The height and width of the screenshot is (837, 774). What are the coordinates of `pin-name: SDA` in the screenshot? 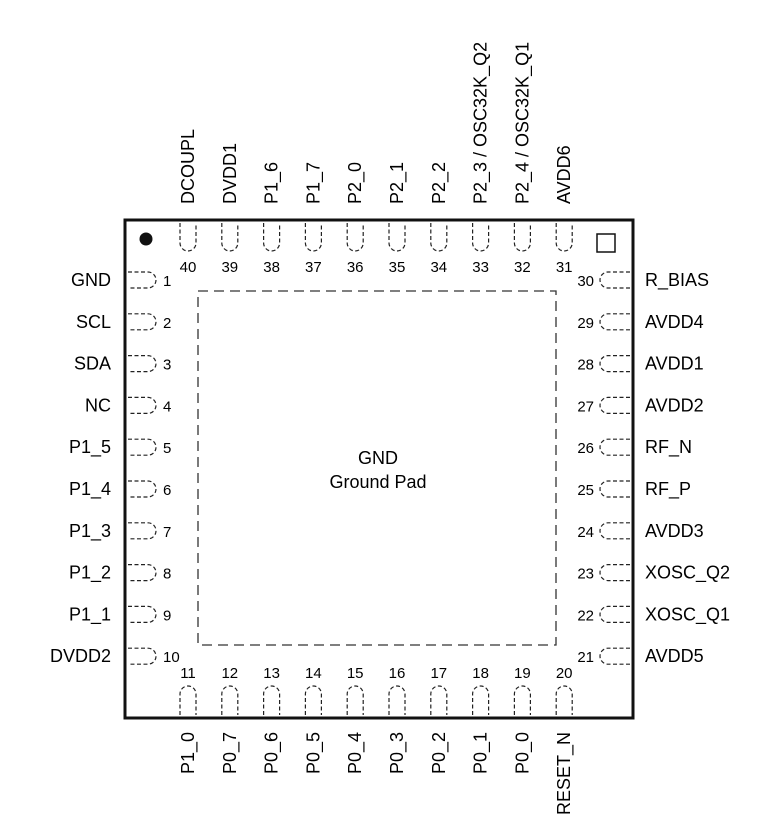 It's located at (92, 364).